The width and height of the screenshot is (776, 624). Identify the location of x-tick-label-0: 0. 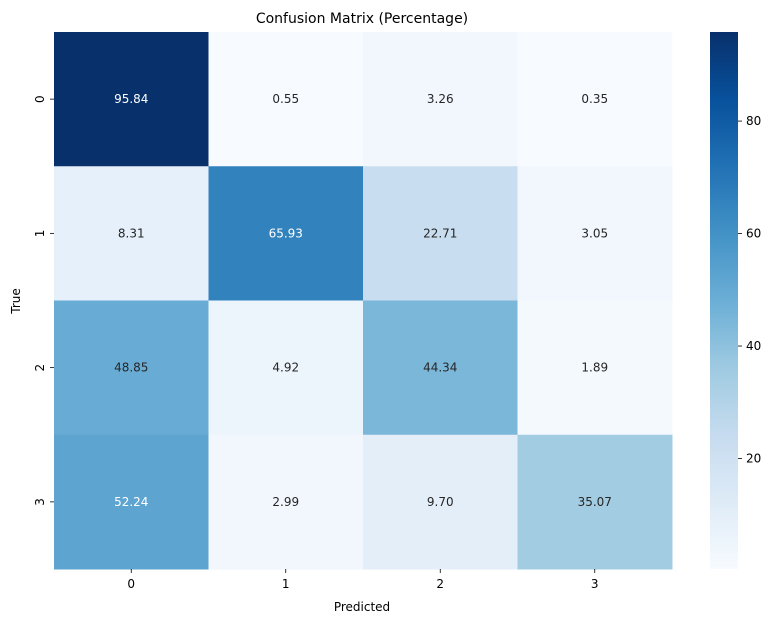
(131, 584).